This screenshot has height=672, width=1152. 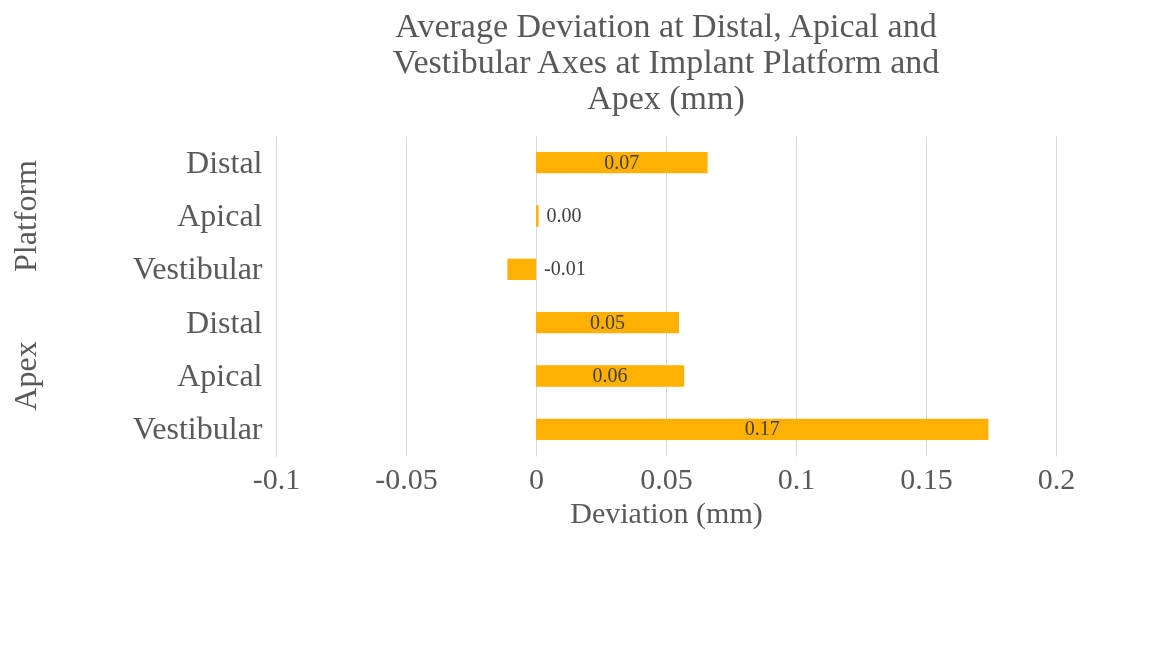 I want to click on data-label: 0.17, so click(x=762, y=428).